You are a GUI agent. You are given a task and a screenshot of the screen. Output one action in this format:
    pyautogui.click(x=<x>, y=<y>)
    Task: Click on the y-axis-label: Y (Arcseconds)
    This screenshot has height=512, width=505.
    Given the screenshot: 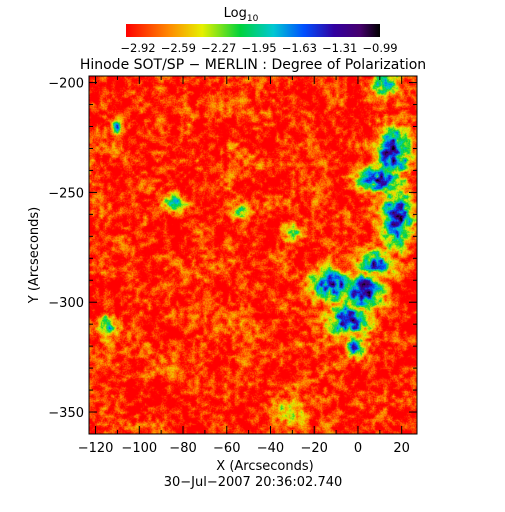 What is the action you would take?
    pyautogui.click(x=34, y=255)
    